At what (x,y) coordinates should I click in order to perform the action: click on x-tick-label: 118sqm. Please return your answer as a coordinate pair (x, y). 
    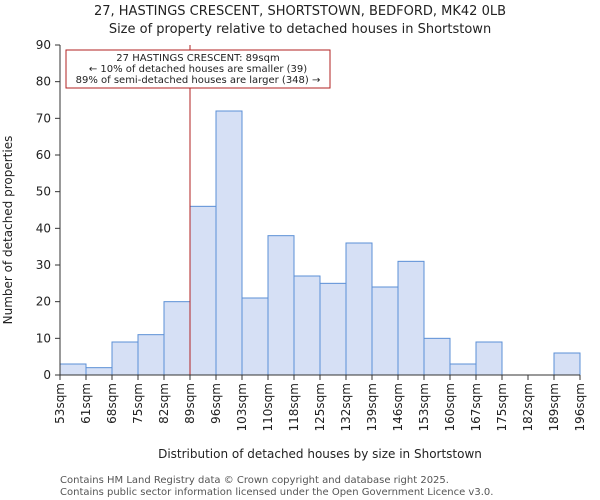
    Looking at the image, I should click on (294, 407).